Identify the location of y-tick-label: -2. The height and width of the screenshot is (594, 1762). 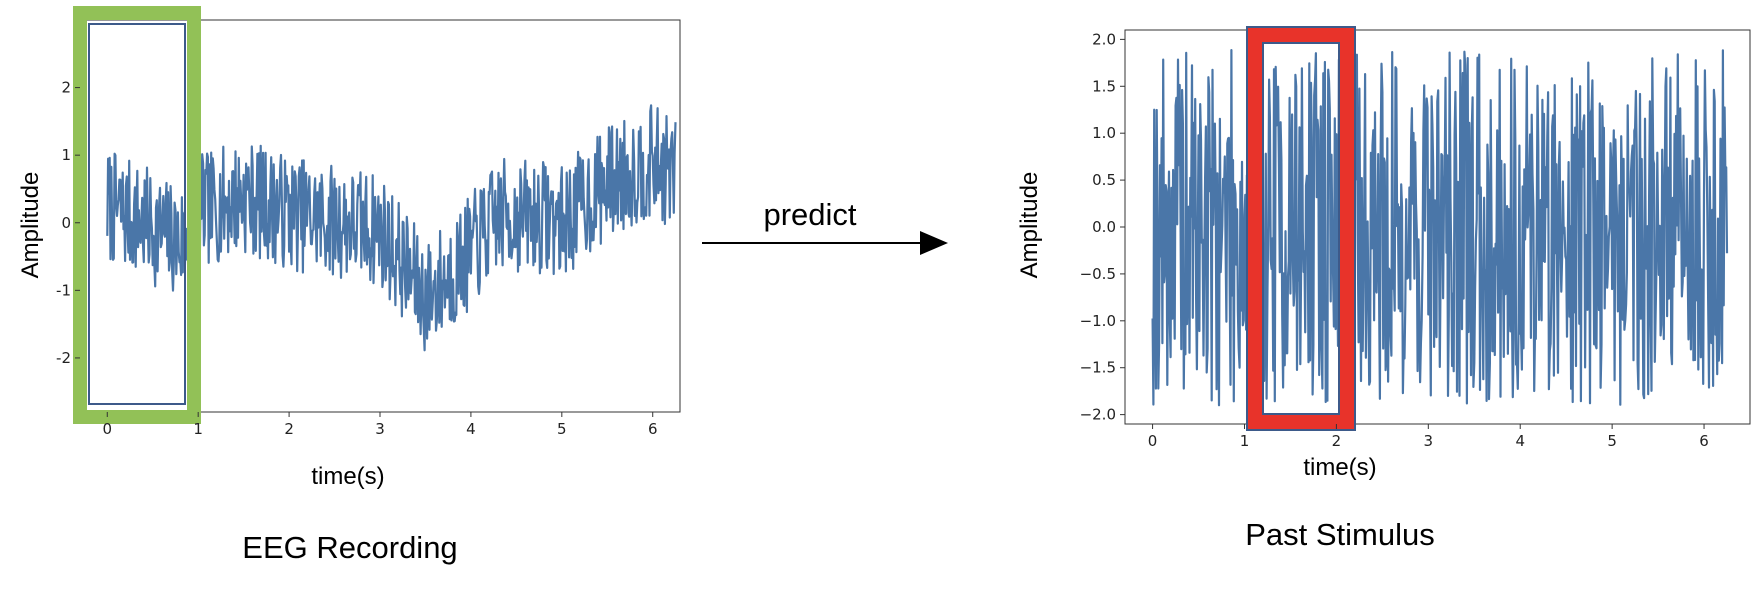
(63, 358).